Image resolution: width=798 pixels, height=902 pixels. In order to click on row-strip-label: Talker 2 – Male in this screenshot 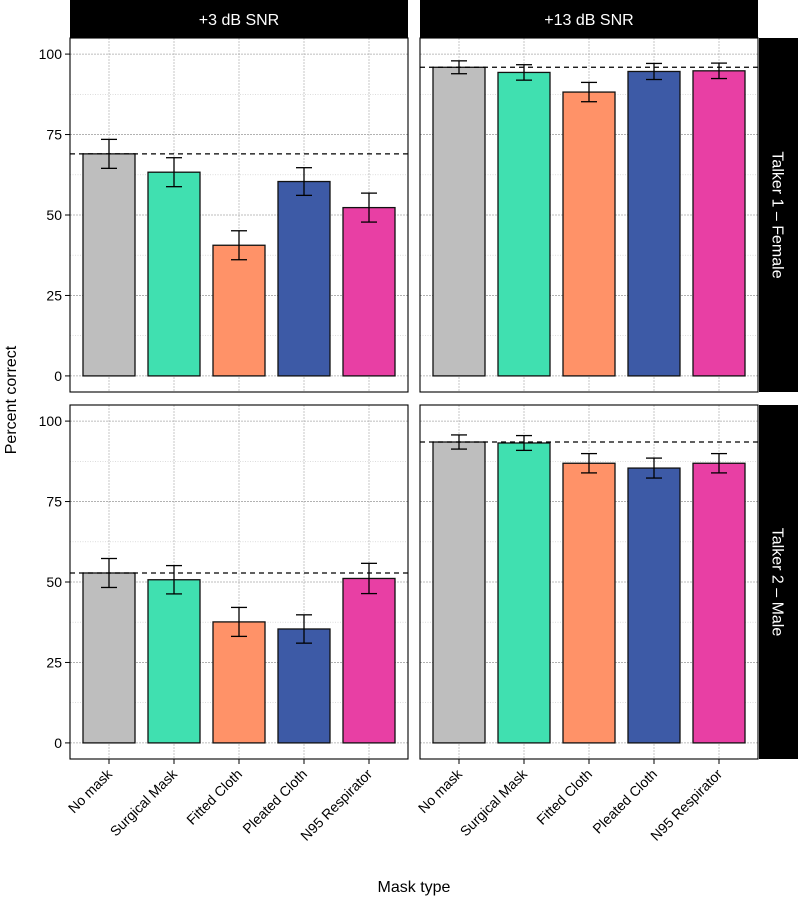, I will do `click(777, 582)`.